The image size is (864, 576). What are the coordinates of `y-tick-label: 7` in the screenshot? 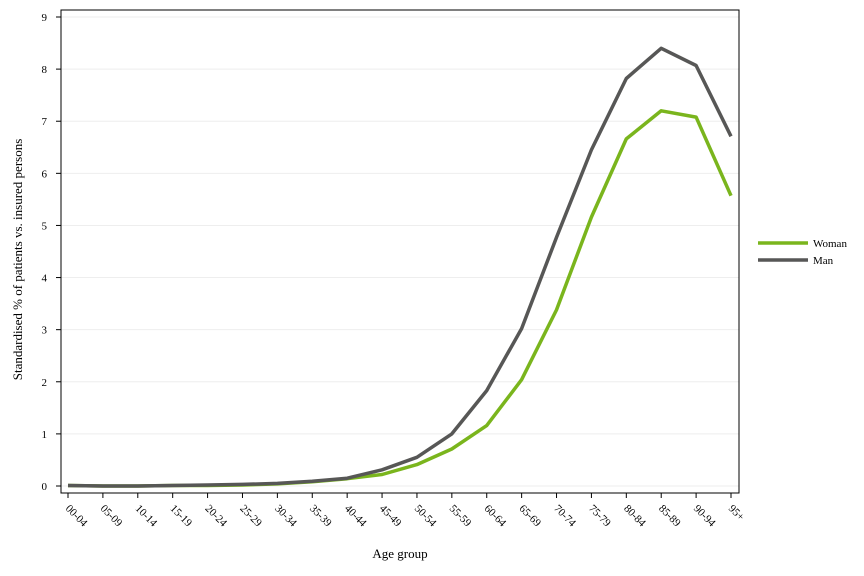 It's located at (45, 122).